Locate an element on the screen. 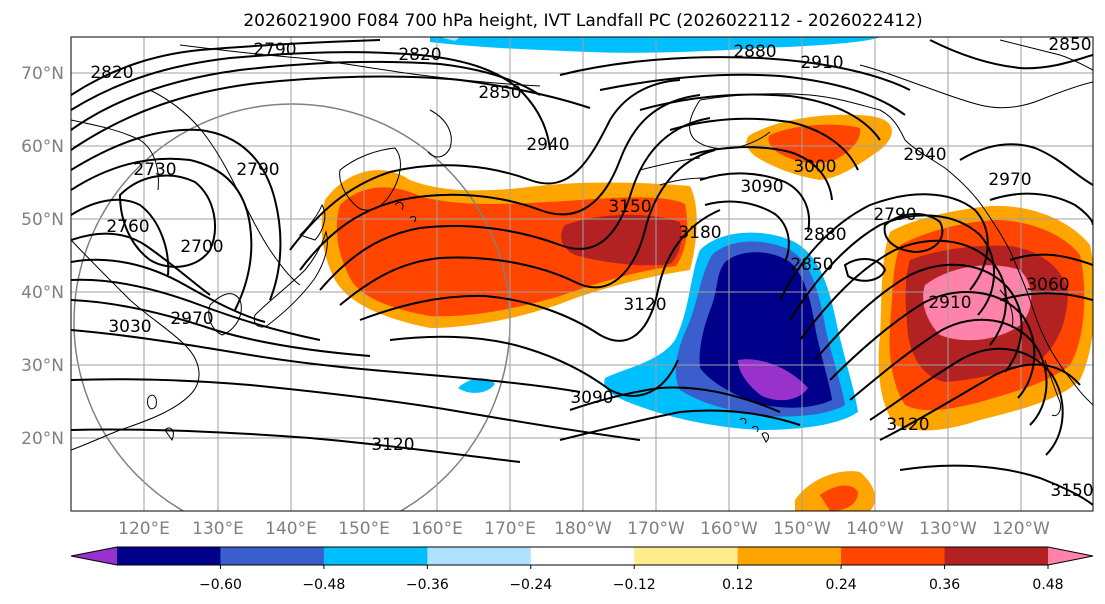 The width and height of the screenshot is (1105, 604). contour-label: 3180 is located at coordinates (699, 233).